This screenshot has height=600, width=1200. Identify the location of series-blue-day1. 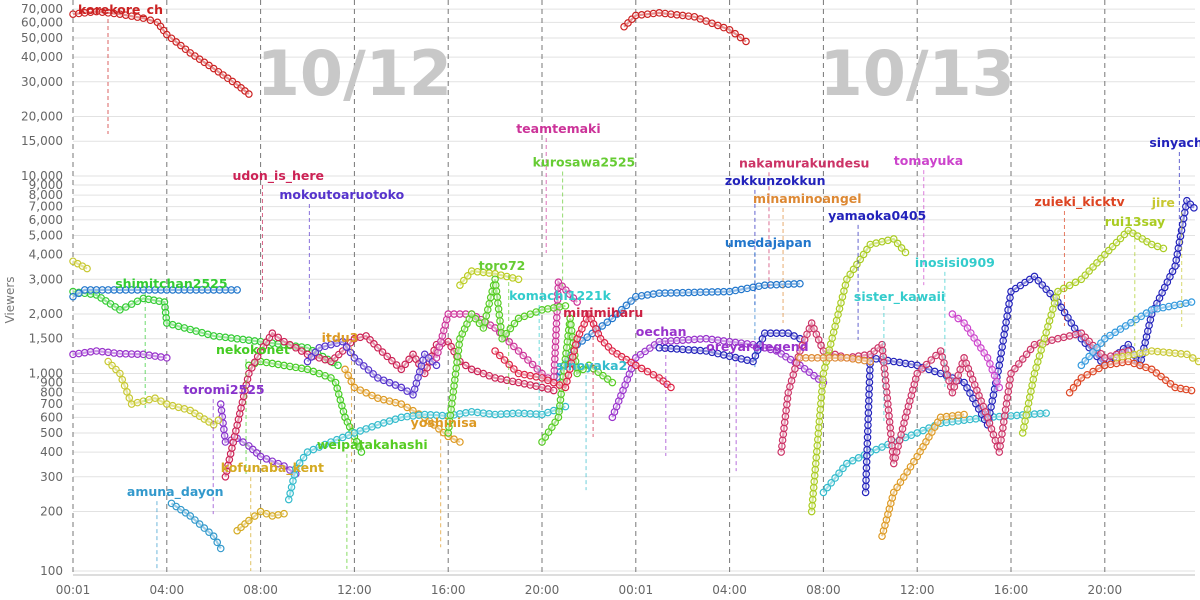
(155, 293).